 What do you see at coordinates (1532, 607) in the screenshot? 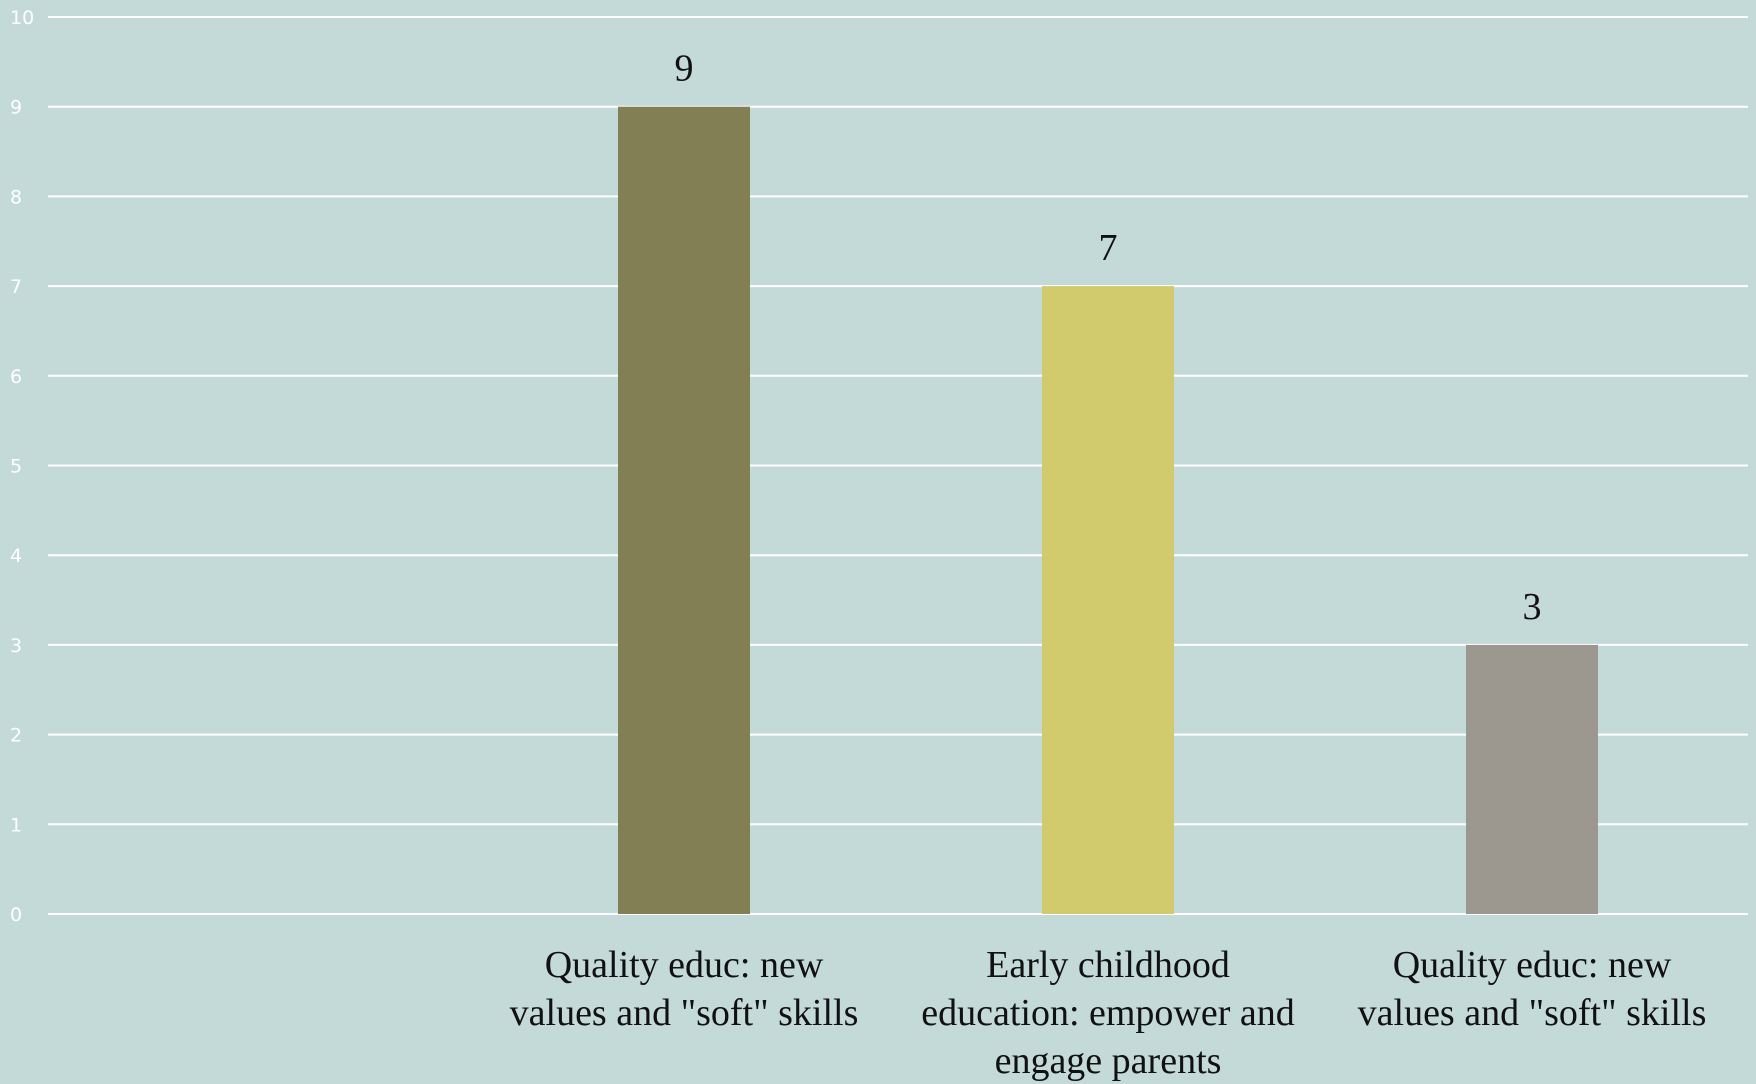
I see `data-label-3: 3` at bounding box center [1532, 607].